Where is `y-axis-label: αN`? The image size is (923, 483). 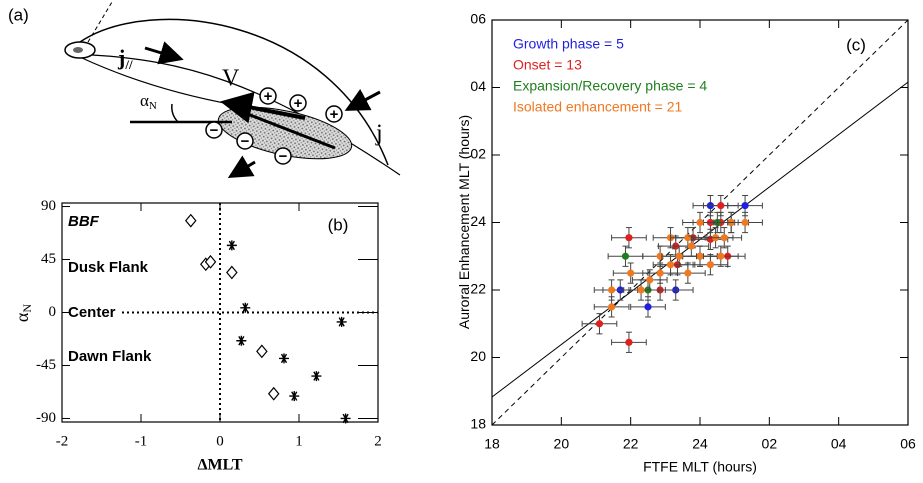 y-axis-label: αN is located at coordinates (23, 313).